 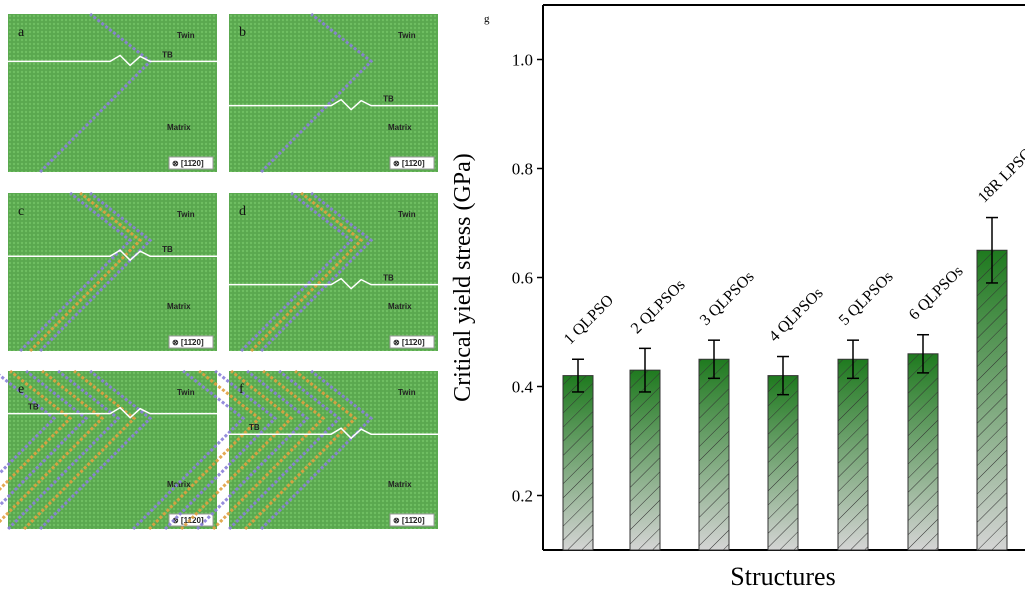 What do you see at coordinates (658, 306) in the screenshot?
I see `x-tick-label: 2 QLPSOs` at bounding box center [658, 306].